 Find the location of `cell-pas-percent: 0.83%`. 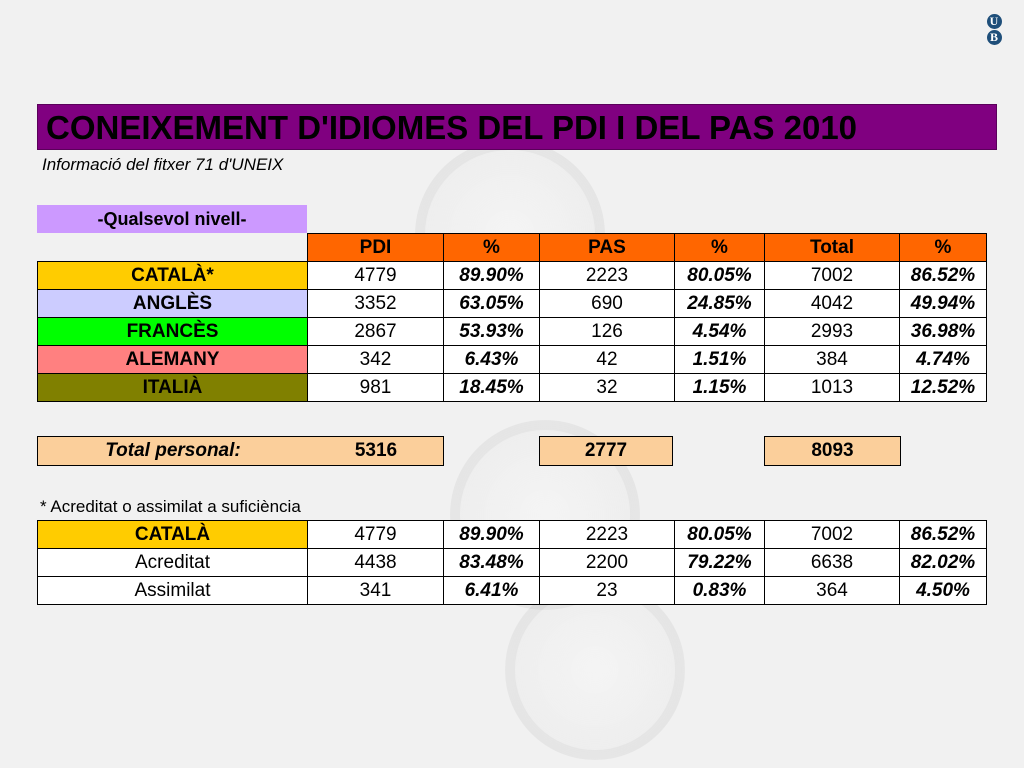

cell-pas-percent: 0.83% is located at coordinates (719, 590).